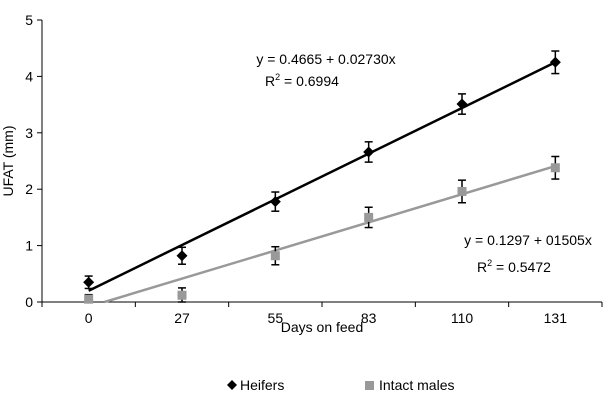 Image resolution: width=611 pixels, height=396 pixels. What do you see at coordinates (29, 133) in the screenshot?
I see `y-tick-label-3: 3` at bounding box center [29, 133].